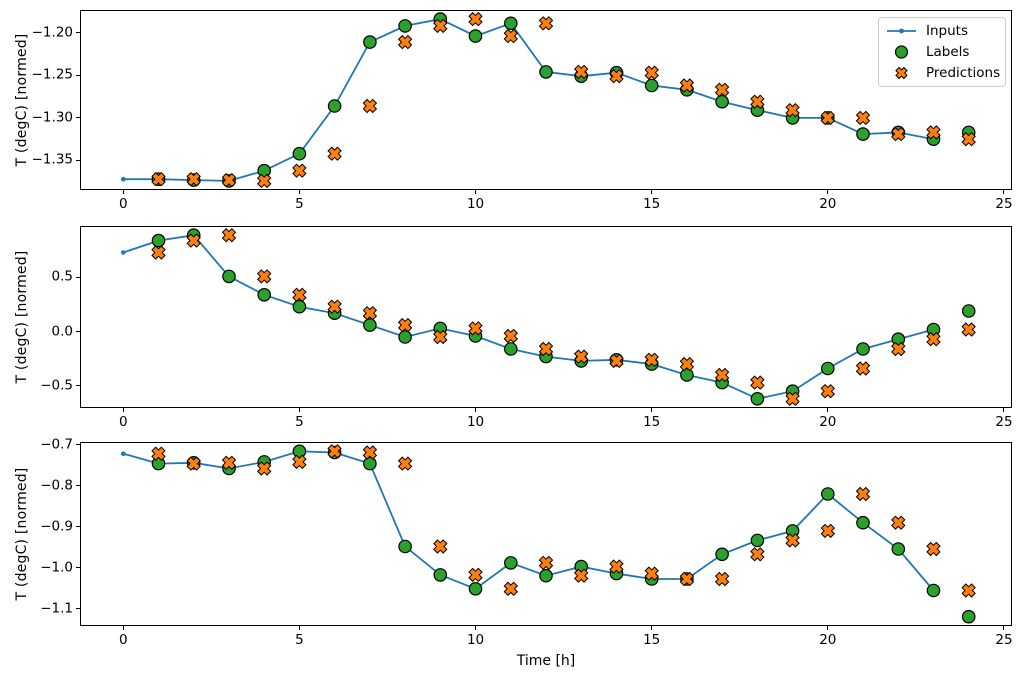  I want to click on legend-item-predictions: Predictions, so click(943, 72).